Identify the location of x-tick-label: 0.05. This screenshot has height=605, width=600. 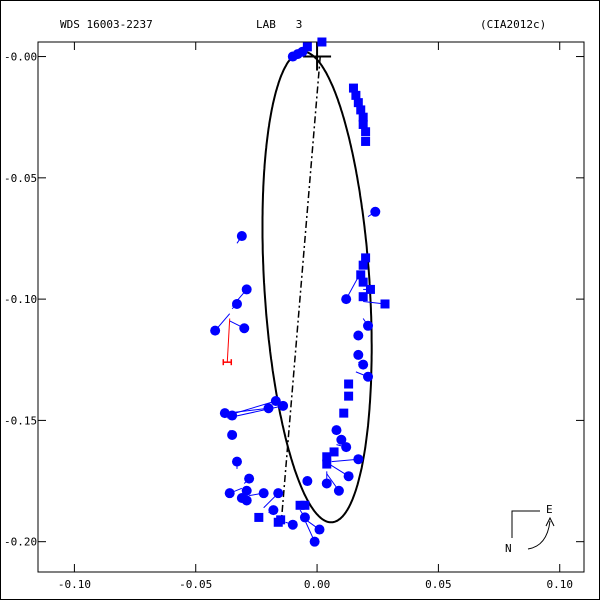
(438, 584).